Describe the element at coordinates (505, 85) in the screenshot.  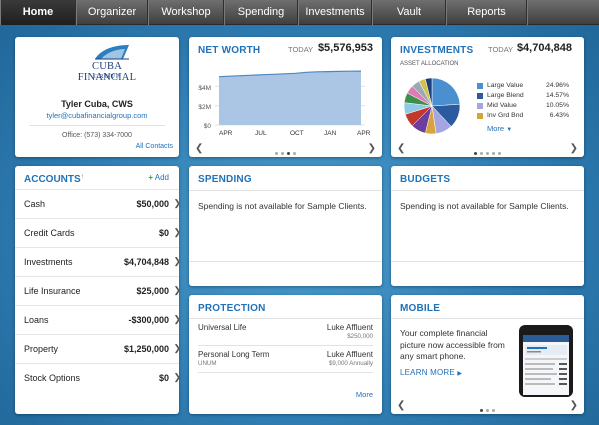
I see `legend-name: Large Value` at that location.